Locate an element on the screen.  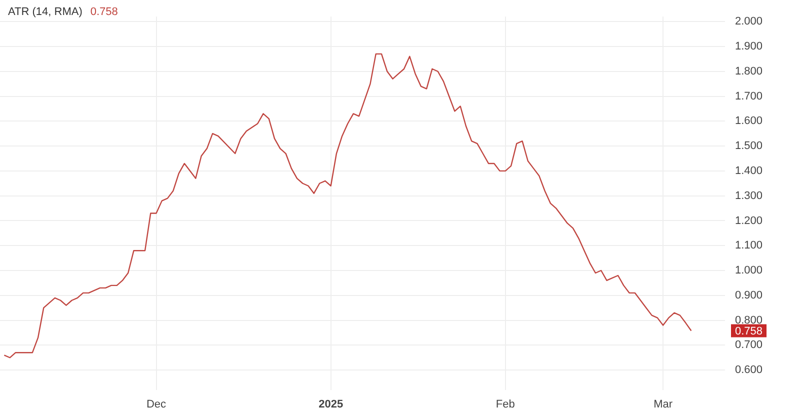
y-tick-label: 0.700 is located at coordinates (749, 345).